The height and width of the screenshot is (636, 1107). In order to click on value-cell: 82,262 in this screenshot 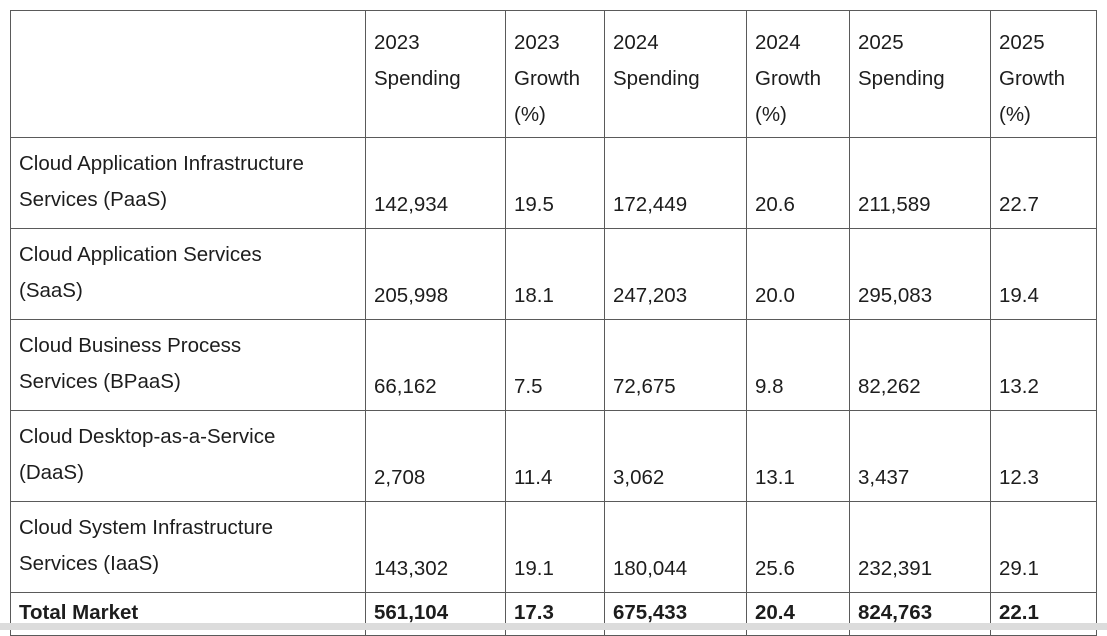, I will do `click(920, 365)`.